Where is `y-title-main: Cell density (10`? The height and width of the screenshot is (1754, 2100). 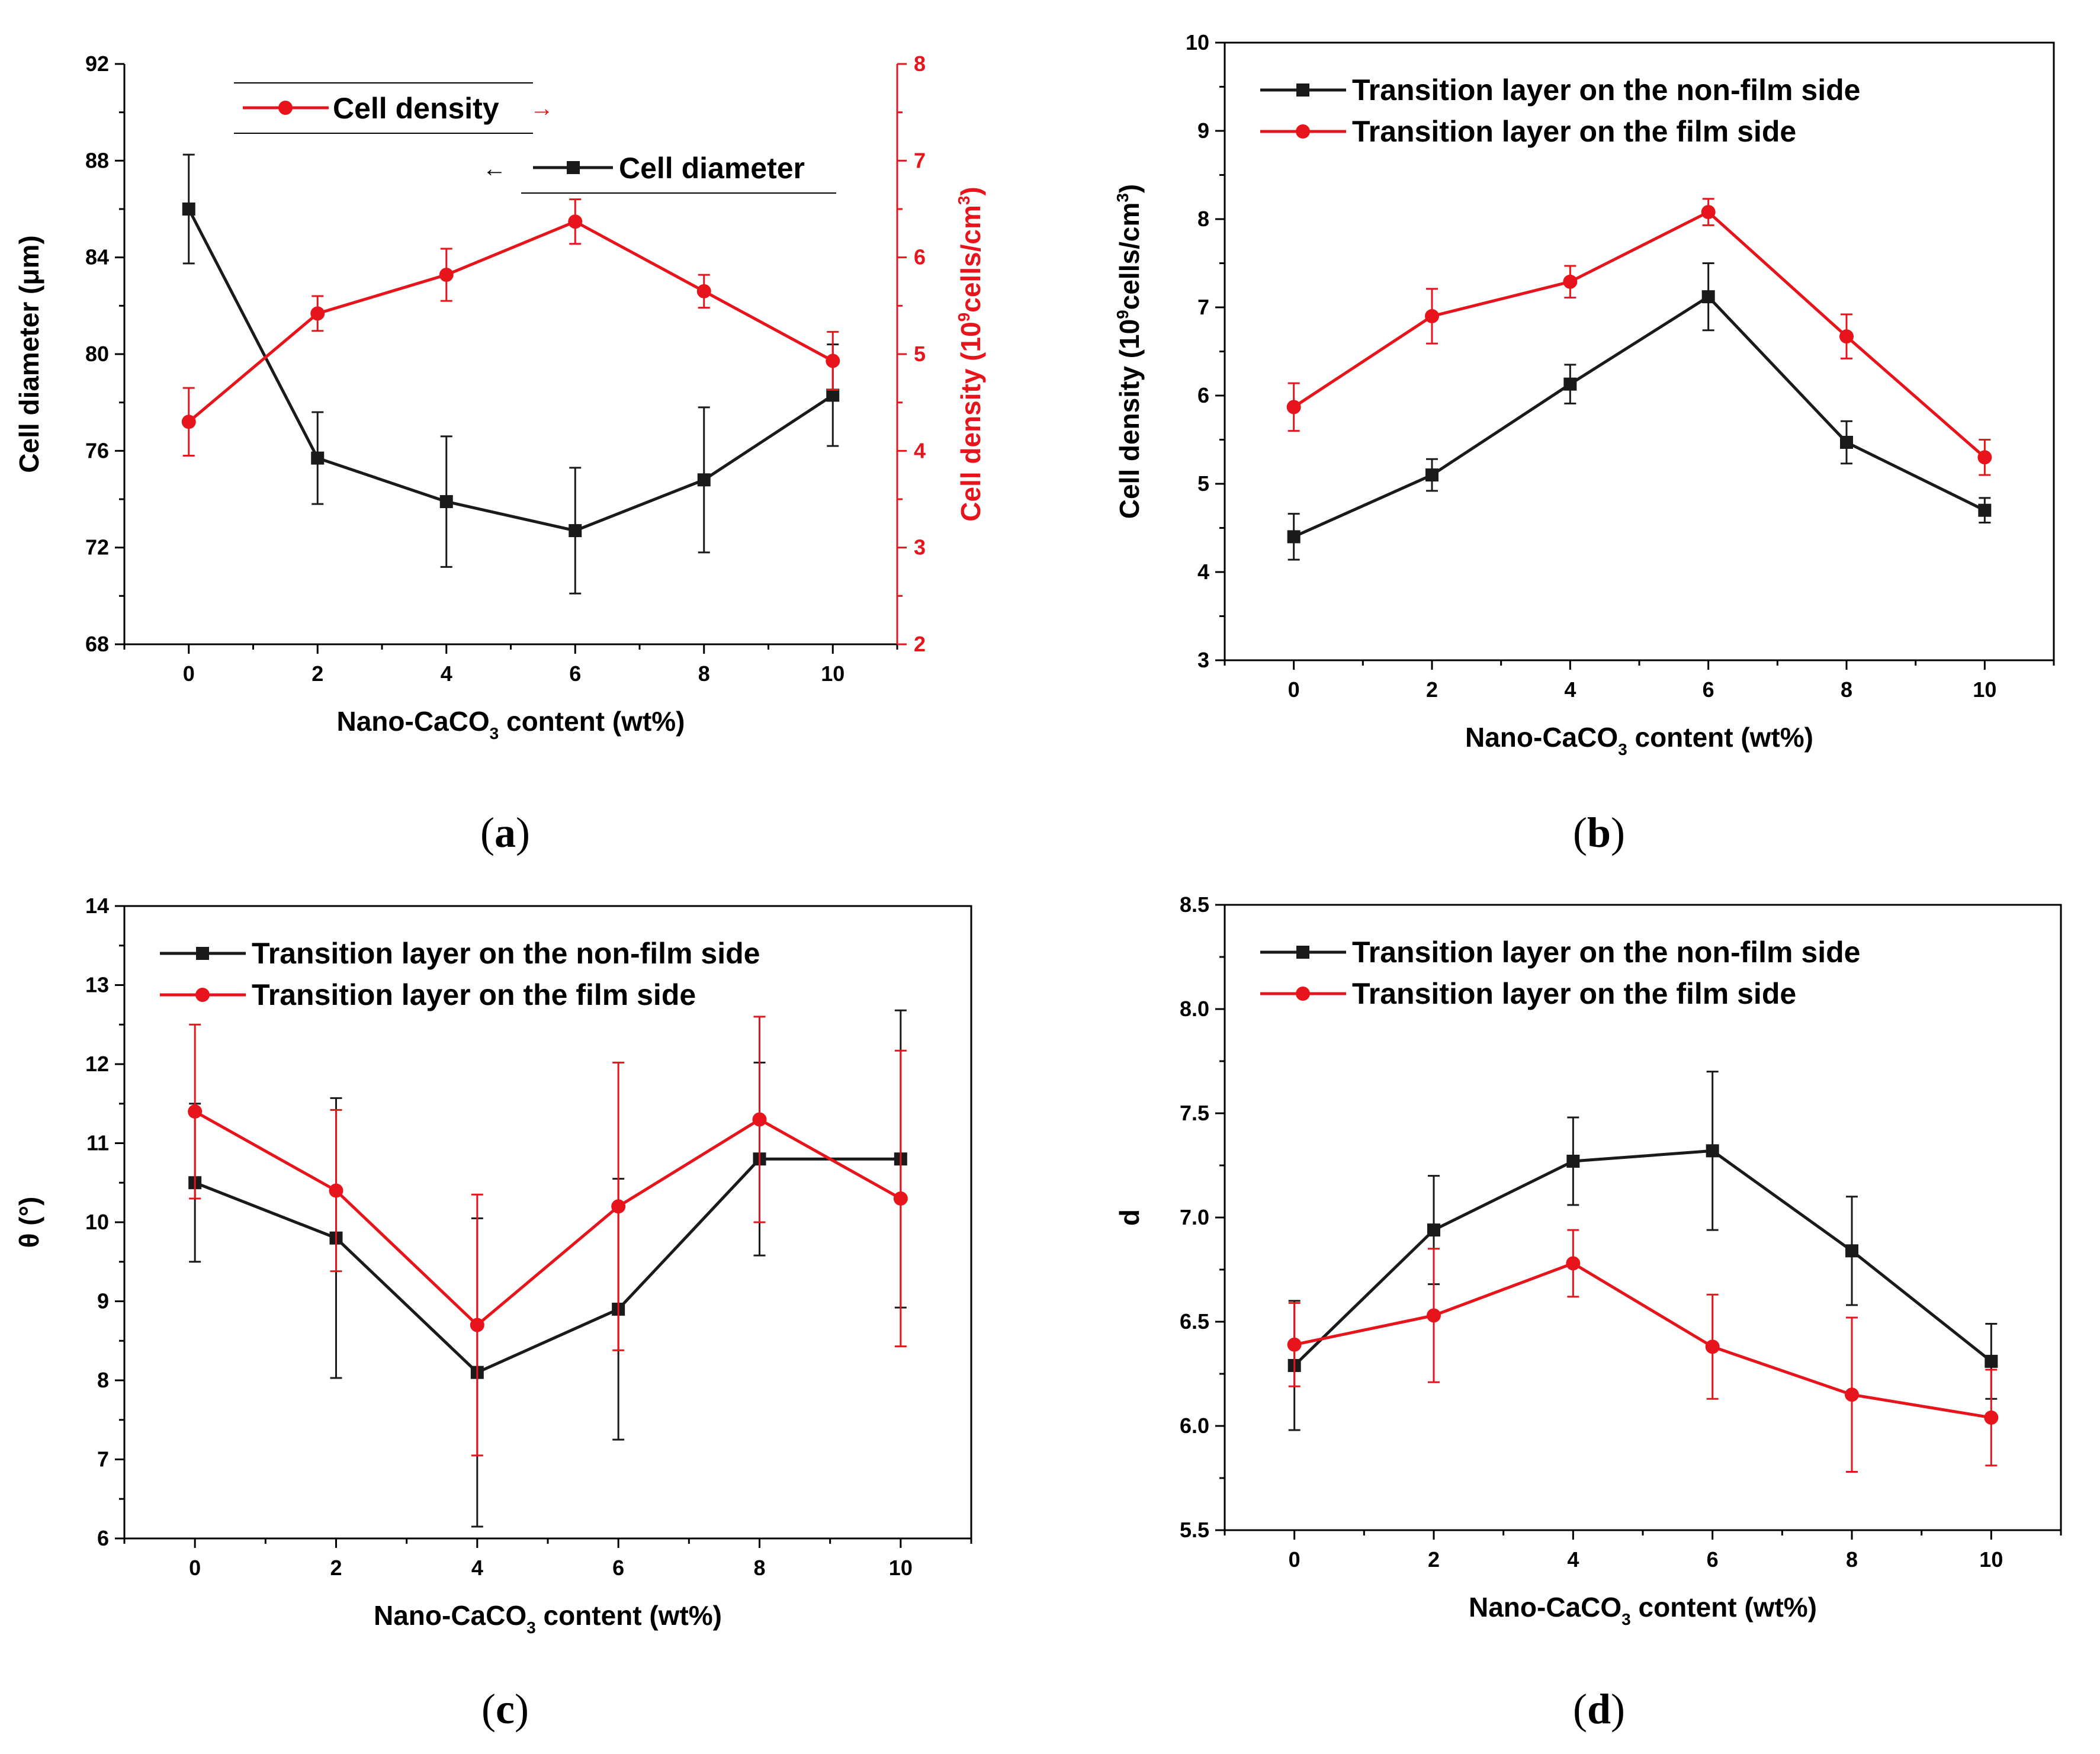 y-title-main: Cell density (10 is located at coordinates (1129, 419).